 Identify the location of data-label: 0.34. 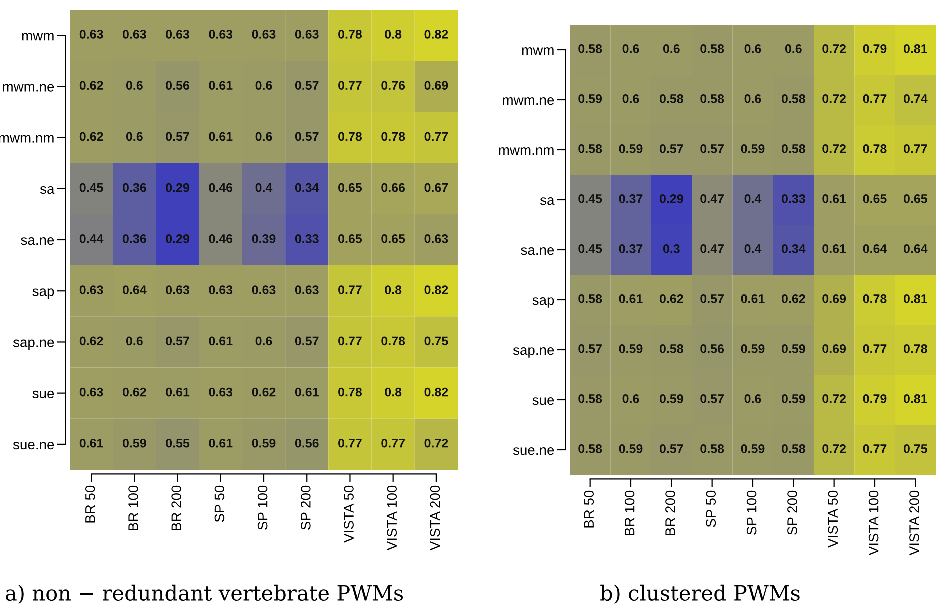
(307, 187).